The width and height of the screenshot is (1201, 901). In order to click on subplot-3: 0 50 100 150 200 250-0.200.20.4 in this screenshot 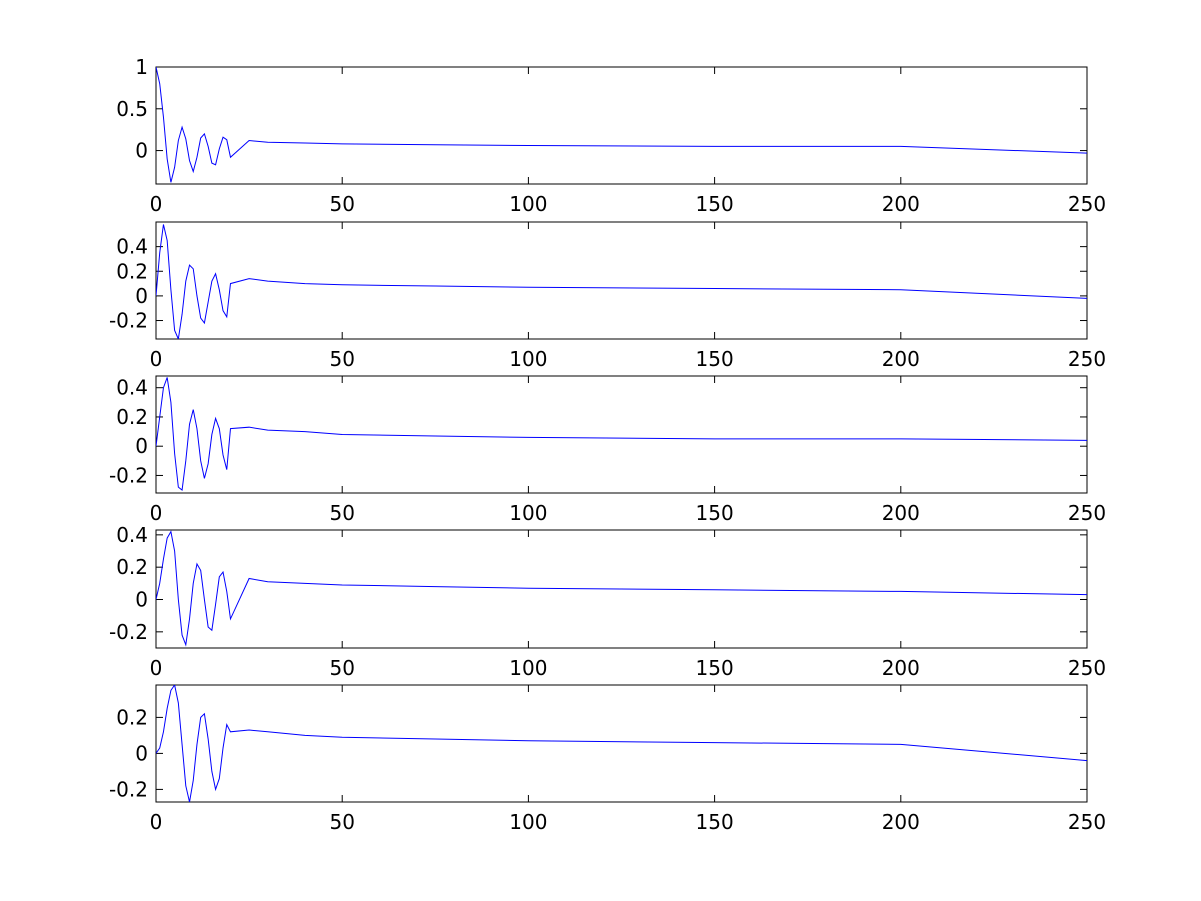, I will do `click(607, 450)`.